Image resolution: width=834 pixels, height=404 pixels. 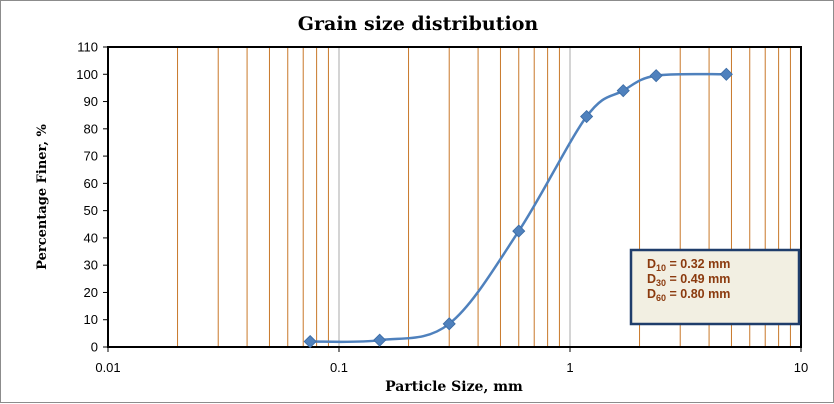 What do you see at coordinates (688, 265) in the screenshot?
I see `d-value-line: D10 = 0.32 mm` at bounding box center [688, 265].